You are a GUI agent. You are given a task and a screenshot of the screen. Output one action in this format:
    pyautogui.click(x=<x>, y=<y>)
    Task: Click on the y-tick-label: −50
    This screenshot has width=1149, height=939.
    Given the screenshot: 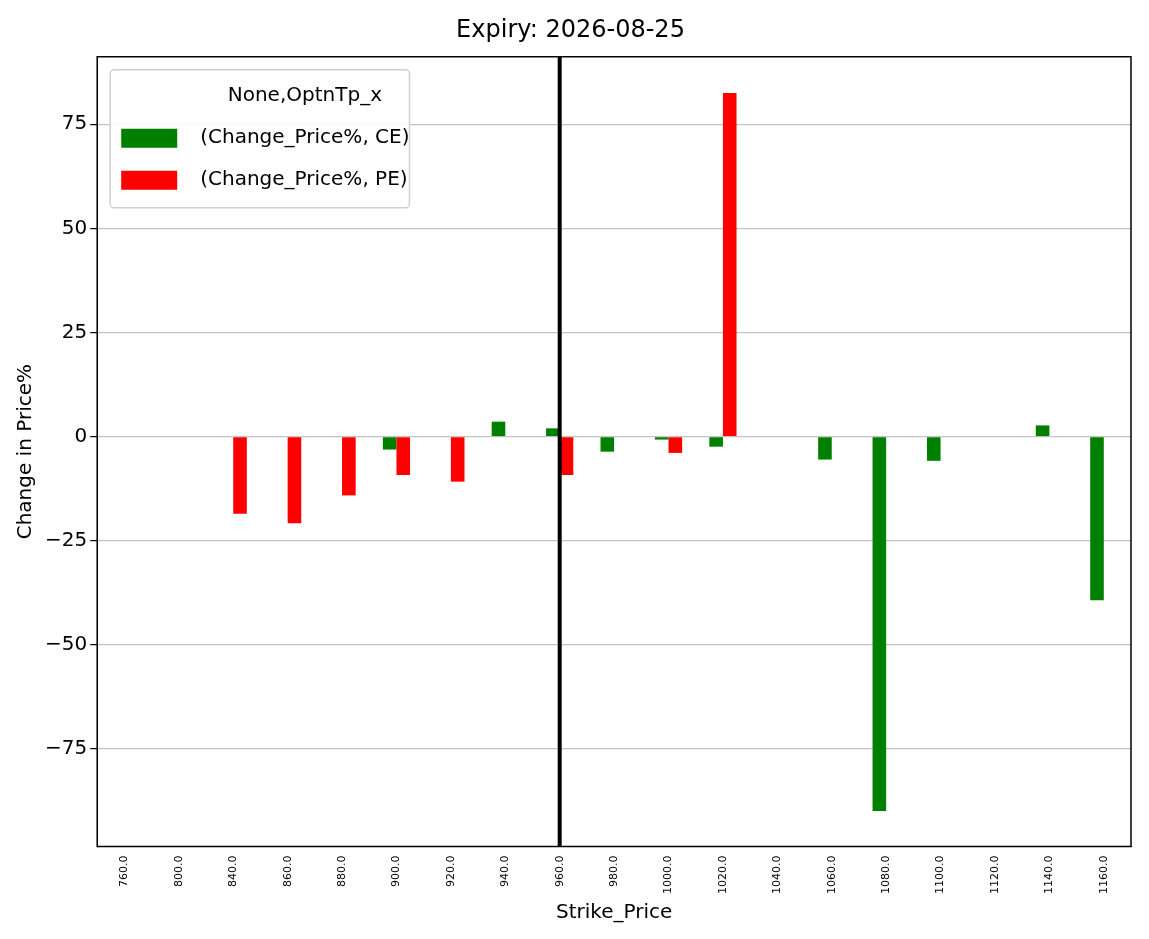 What is the action you would take?
    pyautogui.click(x=66, y=643)
    